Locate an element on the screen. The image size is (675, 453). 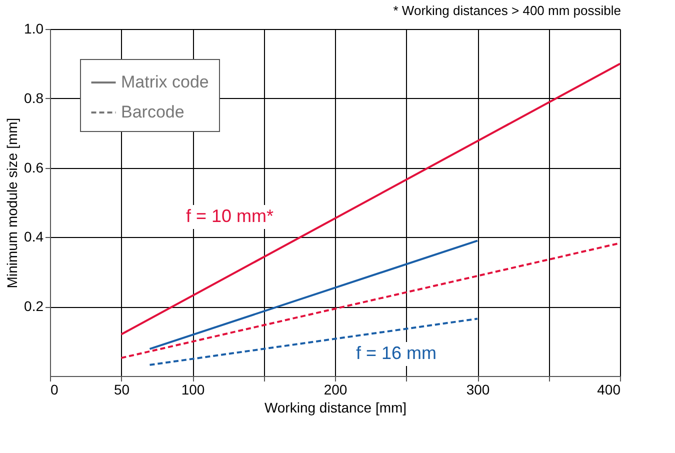
x-tick-label: 50 is located at coordinates (122, 390).